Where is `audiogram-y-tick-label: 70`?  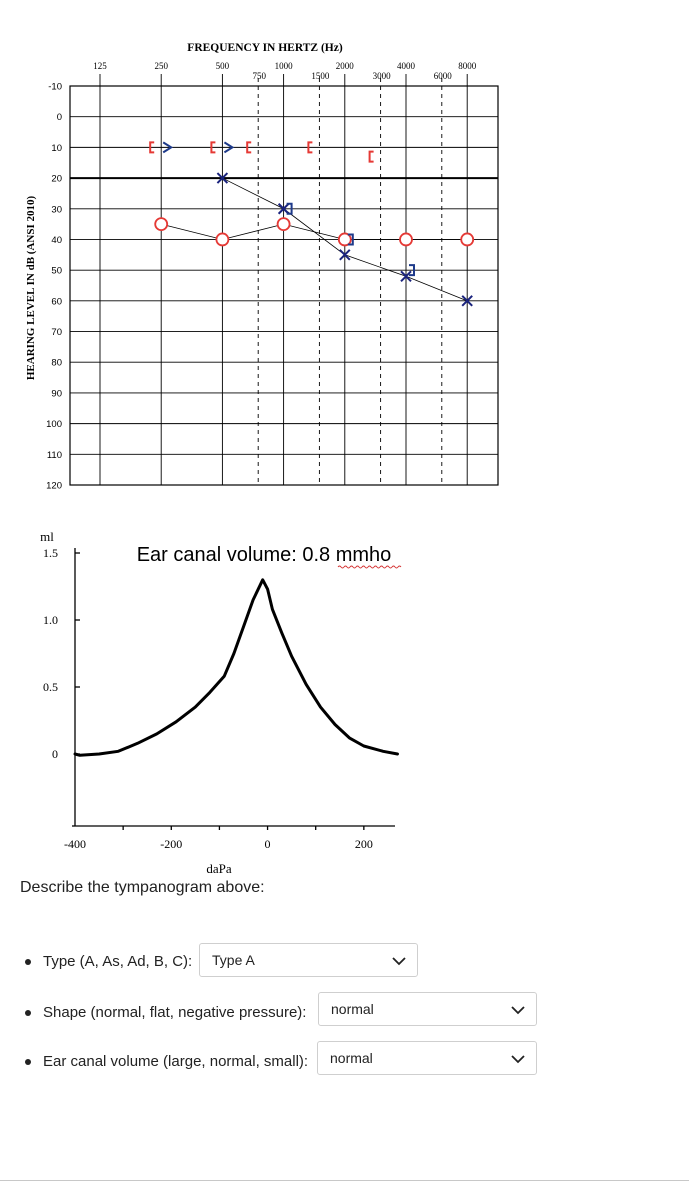
audiogram-y-tick-label: 70 is located at coordinates (56, 332).